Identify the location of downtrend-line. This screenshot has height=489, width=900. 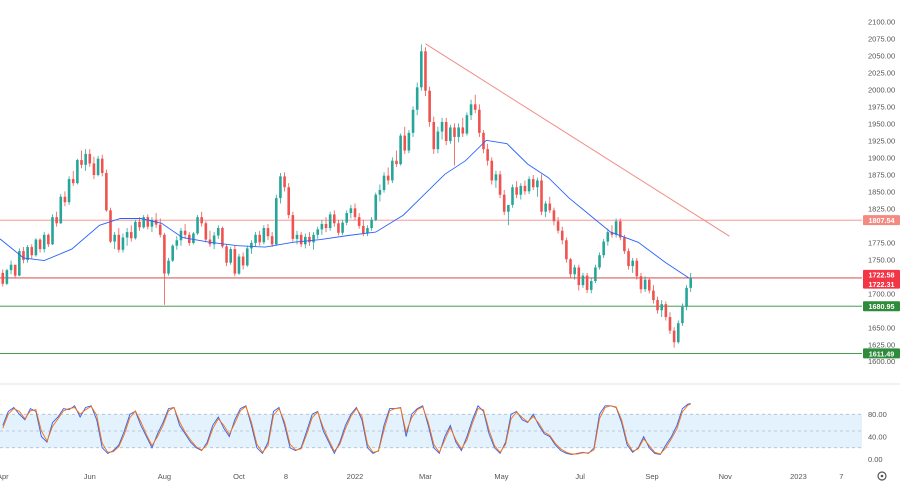
(577, 140).